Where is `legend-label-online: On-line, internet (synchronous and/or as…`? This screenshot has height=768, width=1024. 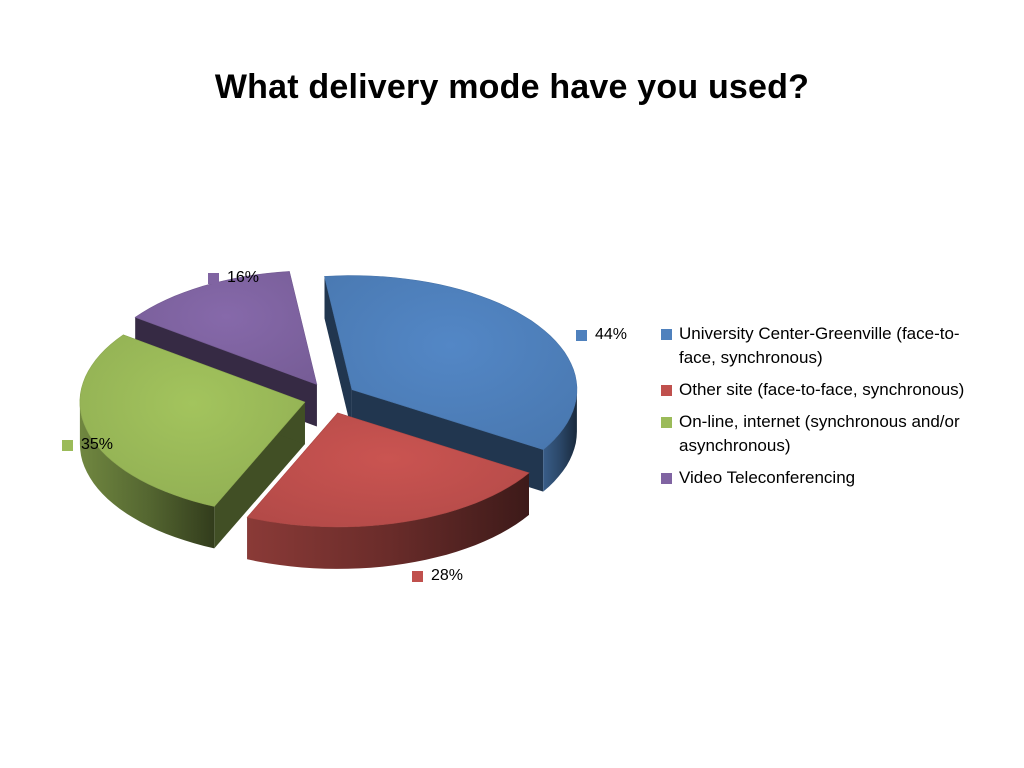
legend-label-online: On-line, internet (synchronous and/or as… is located at coordinates (819, 433).